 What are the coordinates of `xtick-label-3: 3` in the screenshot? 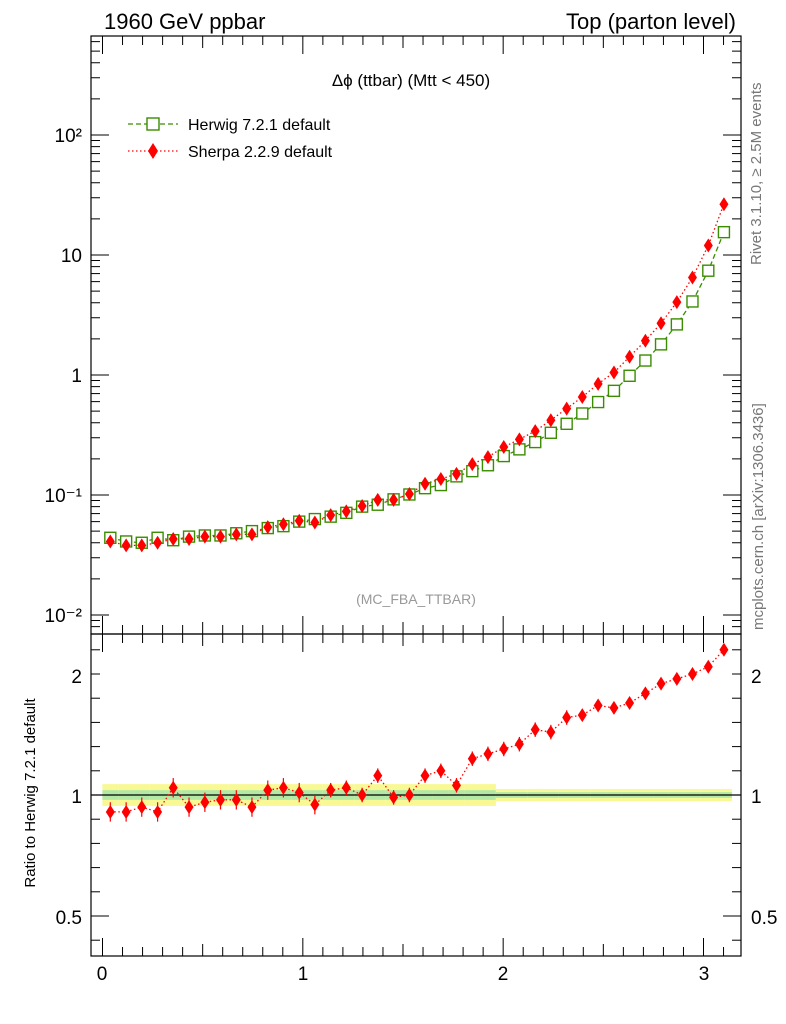 It's located at (704, 974).